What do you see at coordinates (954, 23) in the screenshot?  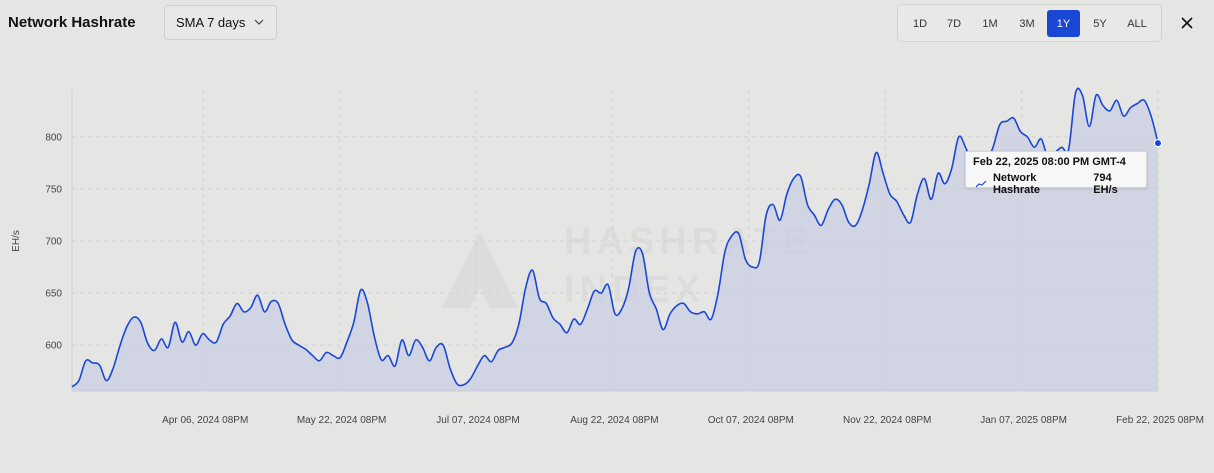 I see `range-button-7d: 7D` at bounding box center [954, 23].